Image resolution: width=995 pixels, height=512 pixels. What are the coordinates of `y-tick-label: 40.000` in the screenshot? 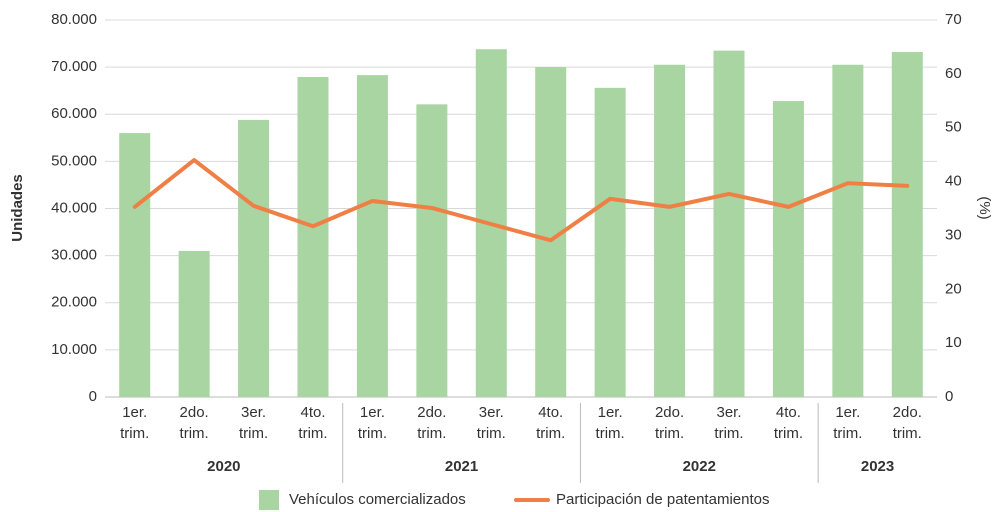 It's located at (74, 207).